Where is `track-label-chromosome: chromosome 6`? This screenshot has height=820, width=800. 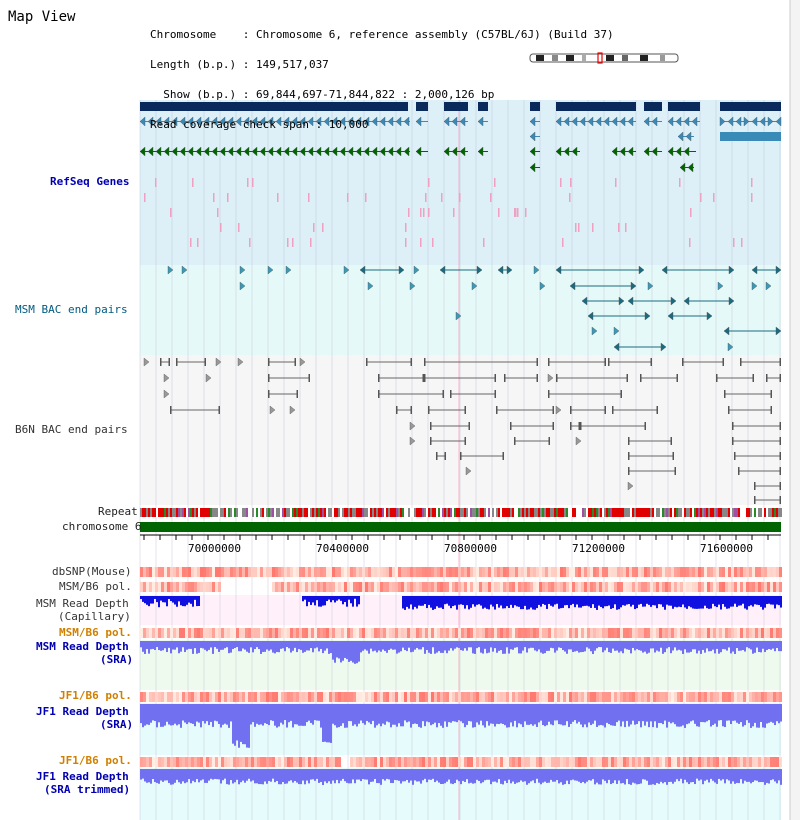 track-label-chromosome: chromosome 6 is located at coordinates (102, 526).